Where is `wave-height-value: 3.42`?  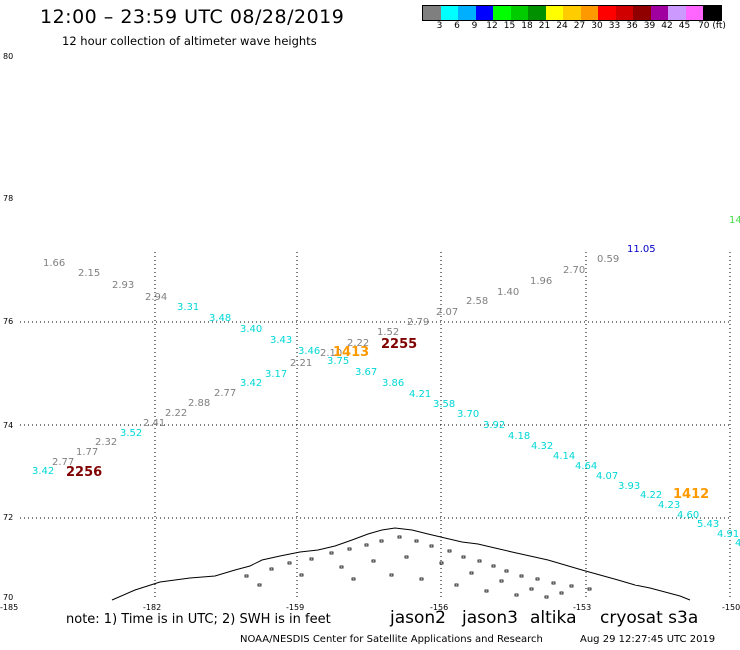 wave-height-value: 3.42 is located at coordinates (251, 383).